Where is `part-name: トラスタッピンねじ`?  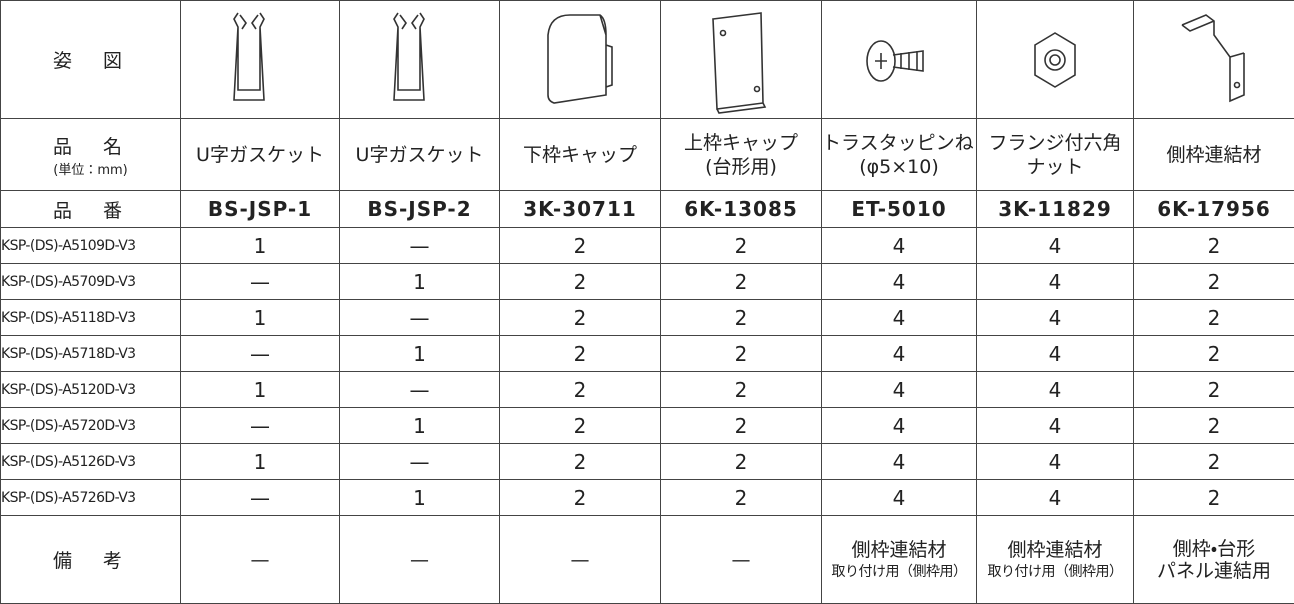
part-name: トラスタッピンねじ is located at coordinates (899, 143).